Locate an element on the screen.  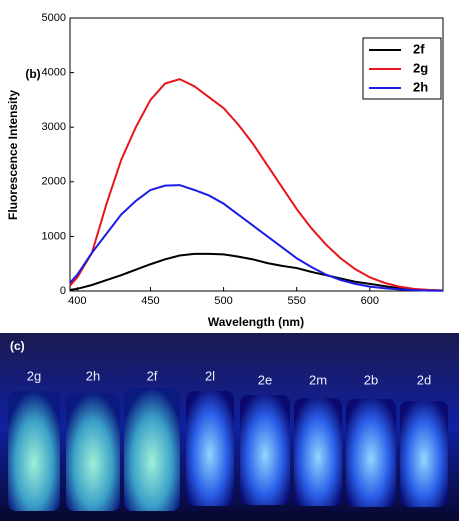
vial-label: 2l is located at coordinates (210, 375).